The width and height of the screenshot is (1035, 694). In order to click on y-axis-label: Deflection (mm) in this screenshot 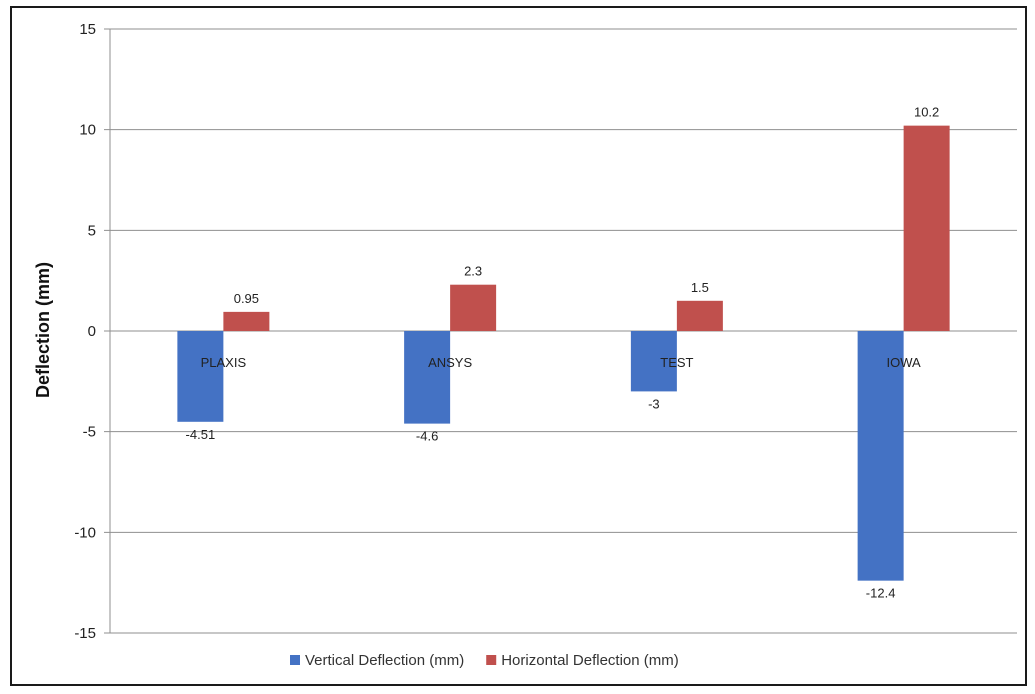, I will do `click(43, 330)`.